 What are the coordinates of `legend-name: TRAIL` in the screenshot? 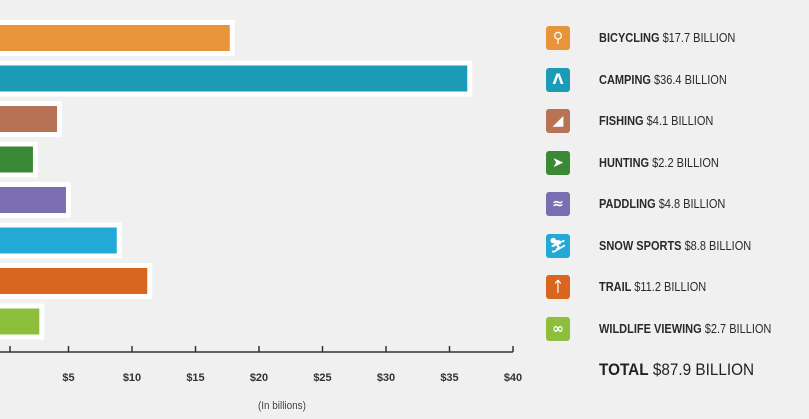 It's located at (617, 287).